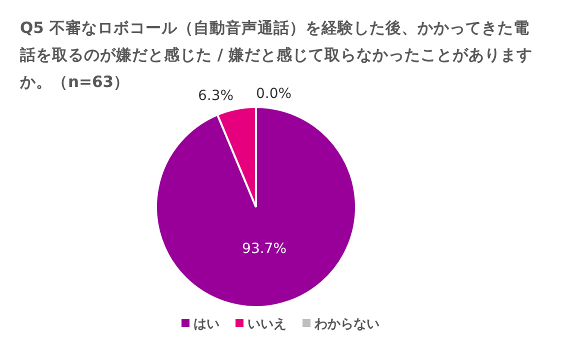 The image size is (581, 349). Describe the element at coordinates (207, 324) in the screenshot. I see `legend-label: はい` at that location.